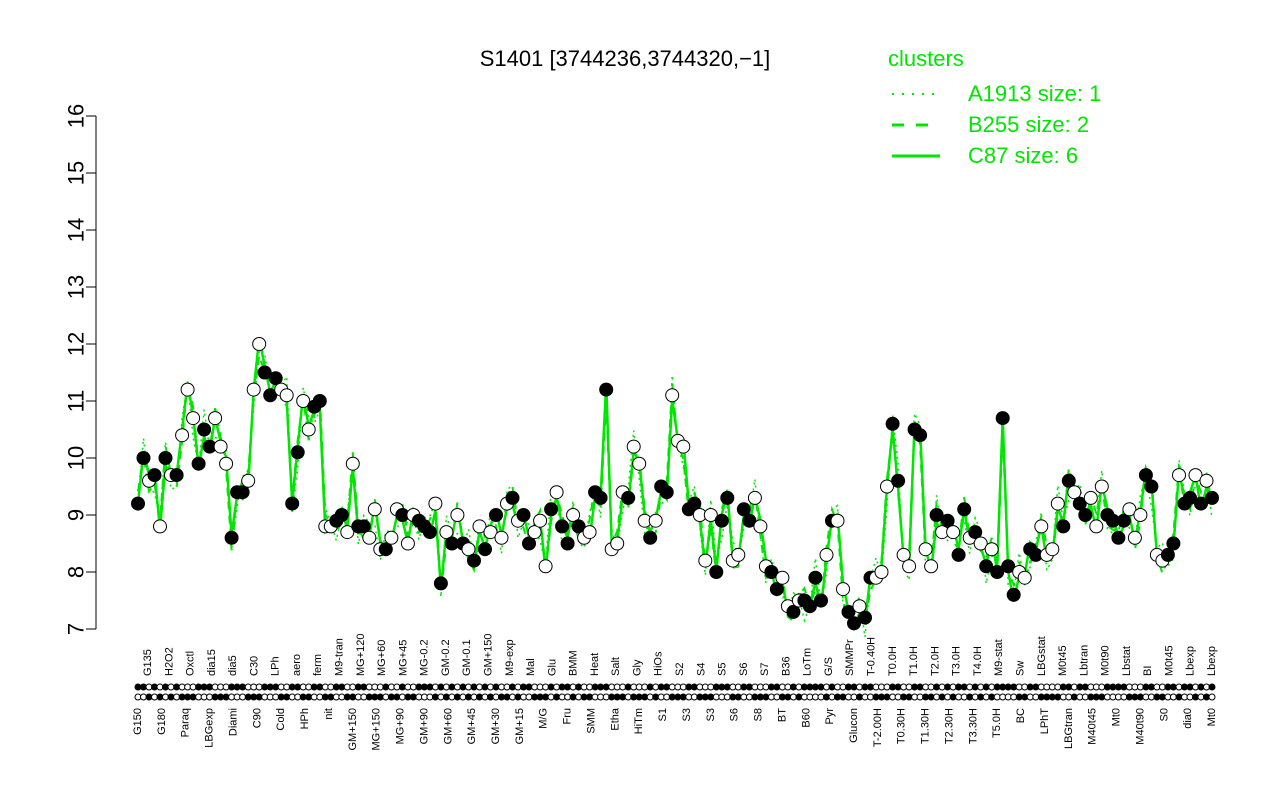 This screenshot has height=800, width=1280. I want to click on legend-label-a1913: A1913 size: 1, so click(1034, 93).